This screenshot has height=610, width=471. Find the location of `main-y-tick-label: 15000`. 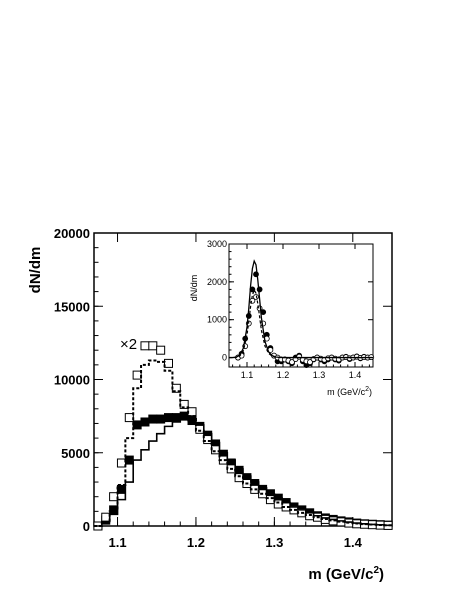

main-y-tick-label: 15000 is located at coordinates (72, 306).